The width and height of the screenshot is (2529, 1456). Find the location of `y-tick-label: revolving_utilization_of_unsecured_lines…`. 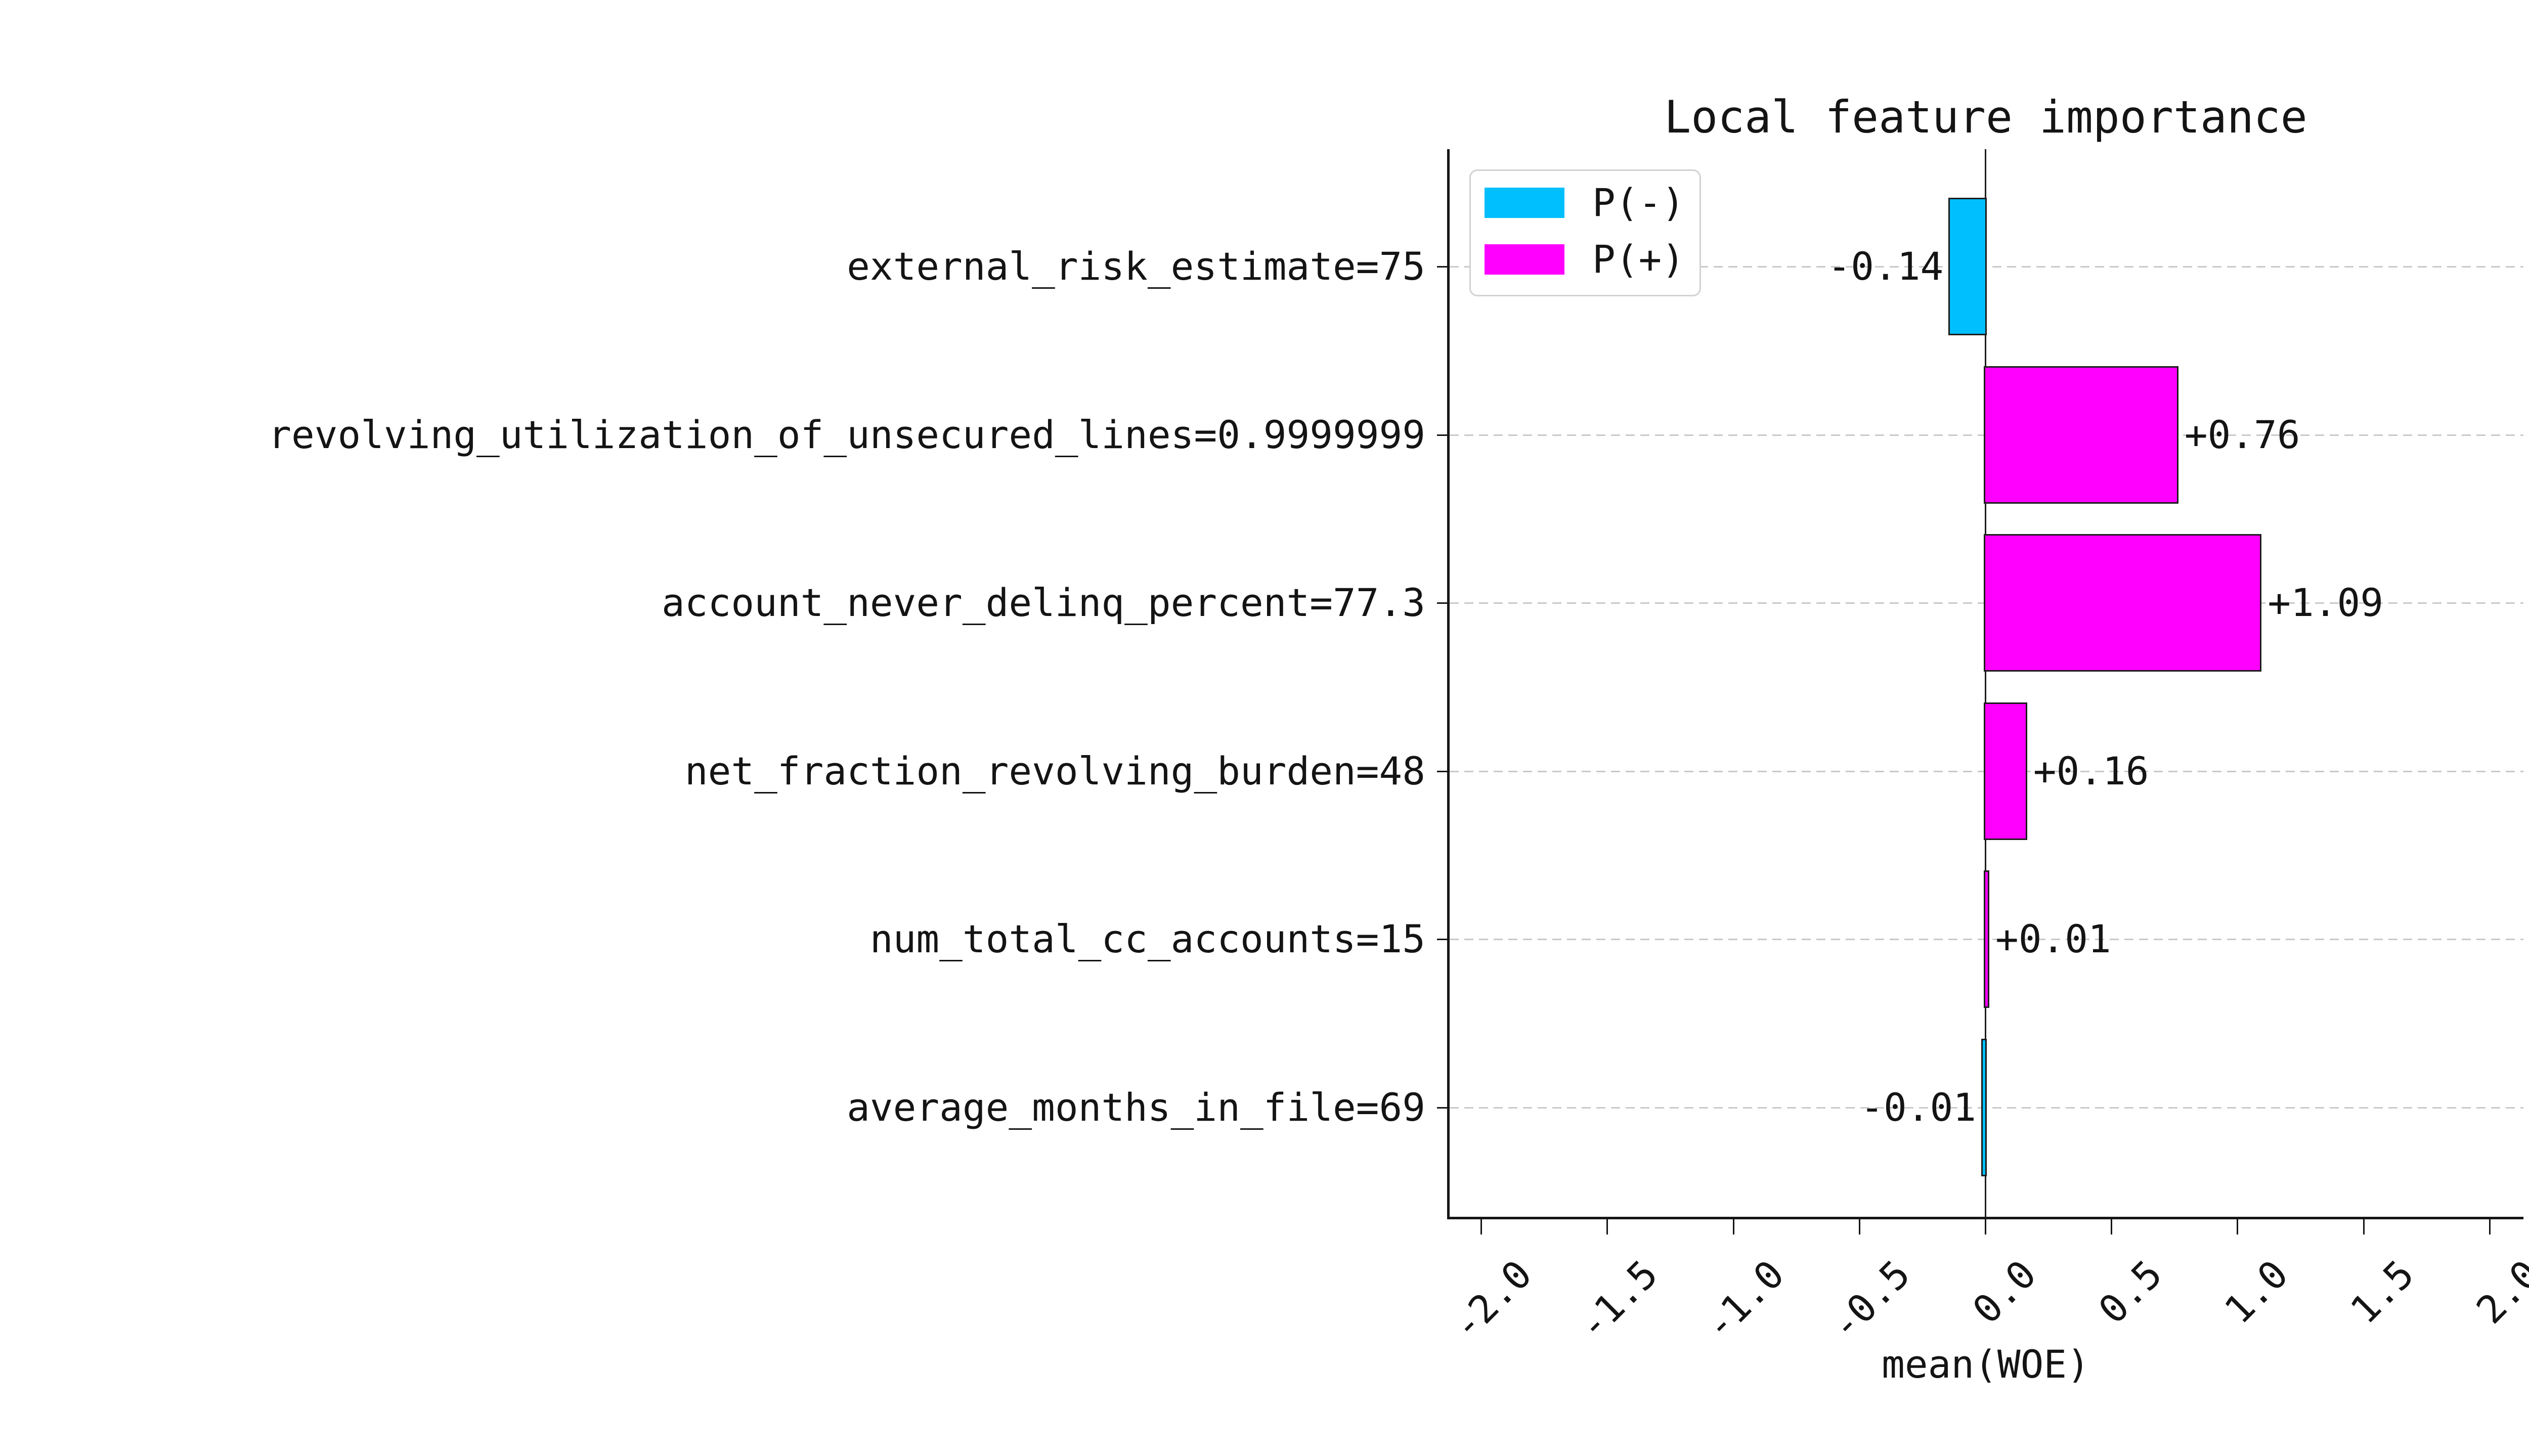

y-tick-label: revolving_utilization_of_unsecured_lines… is located at coordinates (846, 435).